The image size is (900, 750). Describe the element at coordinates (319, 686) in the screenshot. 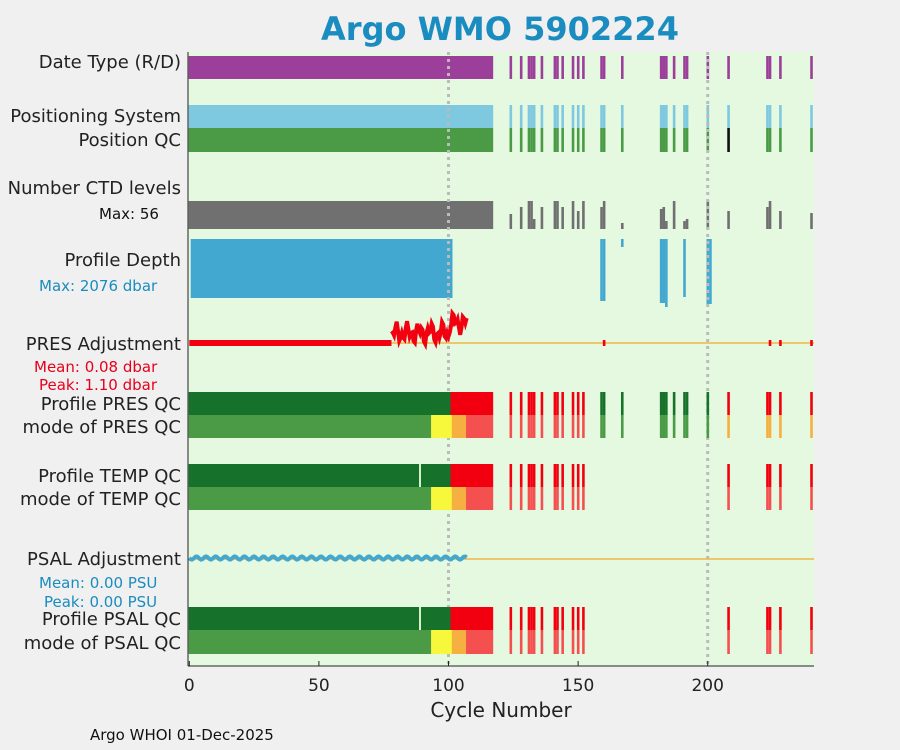

I see `x-tick-label: 50` at that location.